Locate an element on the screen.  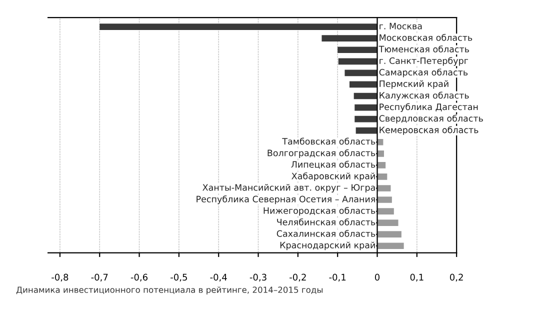
x-tick-label: 0 is located at coordinates (377, 277).